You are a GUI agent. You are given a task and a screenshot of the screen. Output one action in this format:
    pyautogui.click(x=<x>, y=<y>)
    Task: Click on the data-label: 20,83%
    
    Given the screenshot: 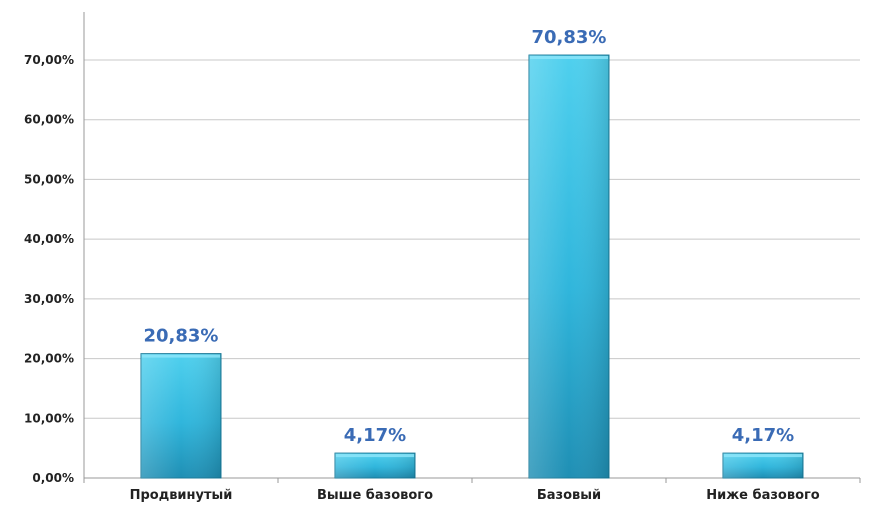 What is the action you would take?
    pyautogui.click(x=181, y=336)
    